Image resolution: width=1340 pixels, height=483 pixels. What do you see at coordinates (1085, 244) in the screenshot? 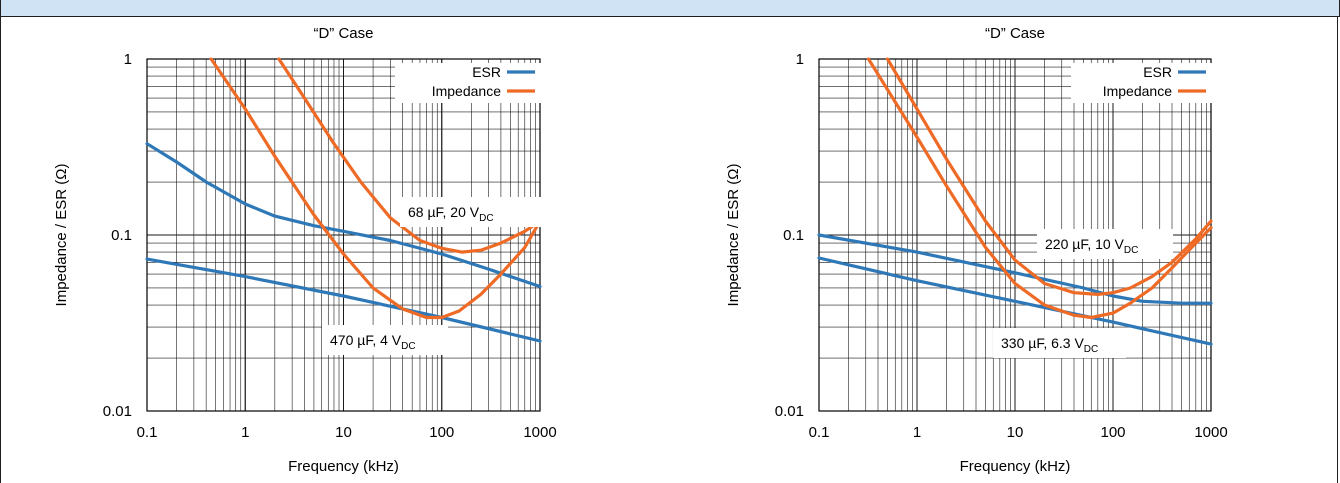
I see `annotation-text: 220 µF, 10 V` at bounding box center [1085, 244].